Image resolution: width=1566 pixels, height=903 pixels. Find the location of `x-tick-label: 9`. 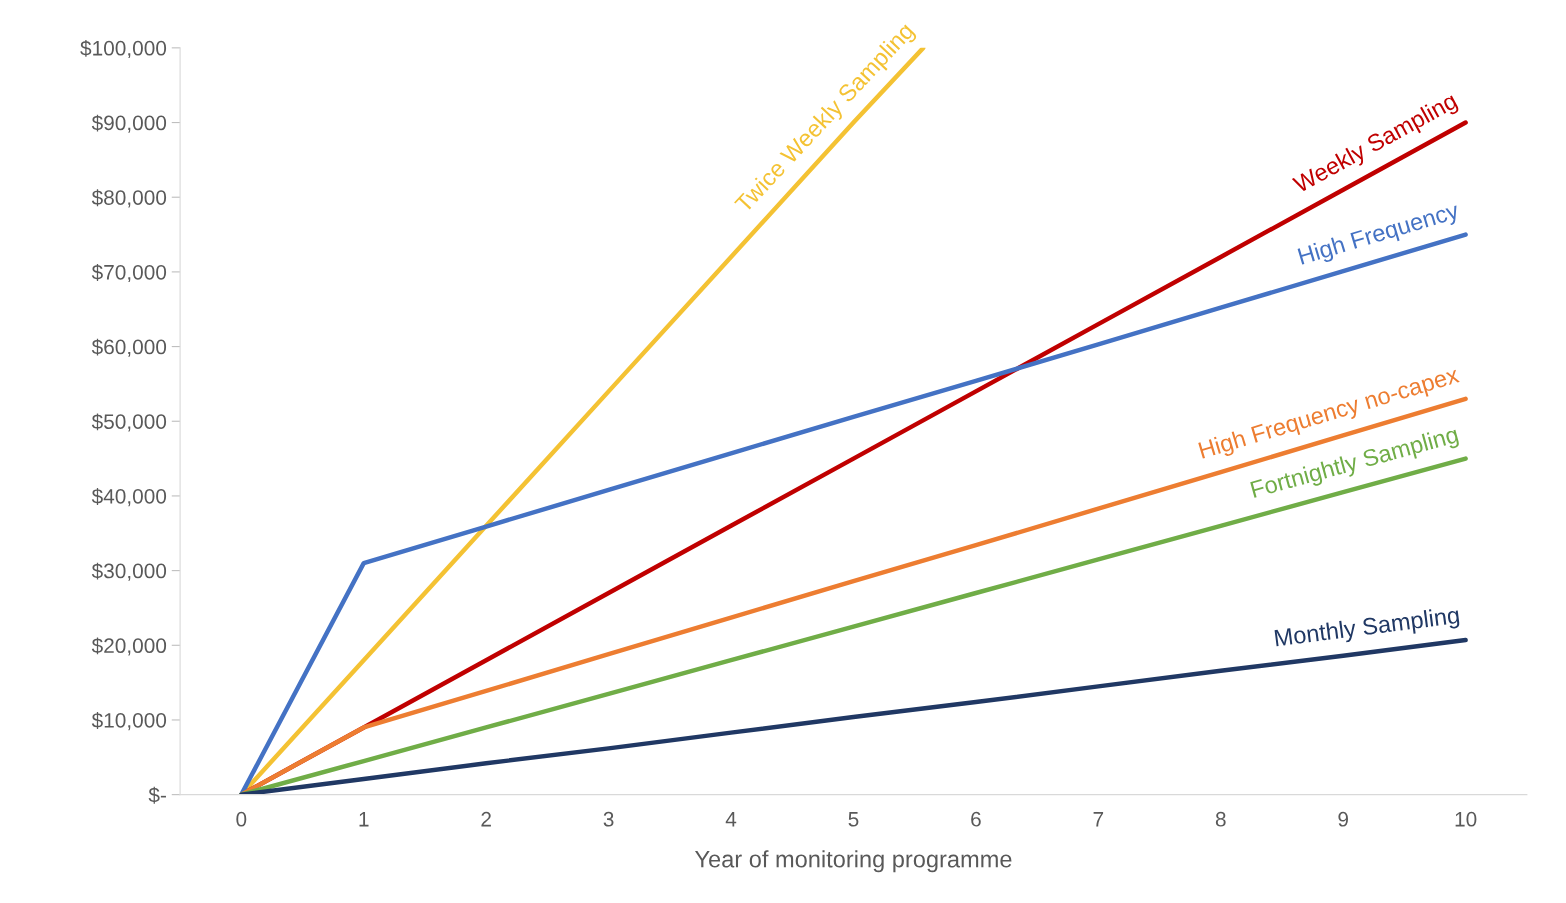

x-tick-label: 9 is located at coordinates (1343, 819).